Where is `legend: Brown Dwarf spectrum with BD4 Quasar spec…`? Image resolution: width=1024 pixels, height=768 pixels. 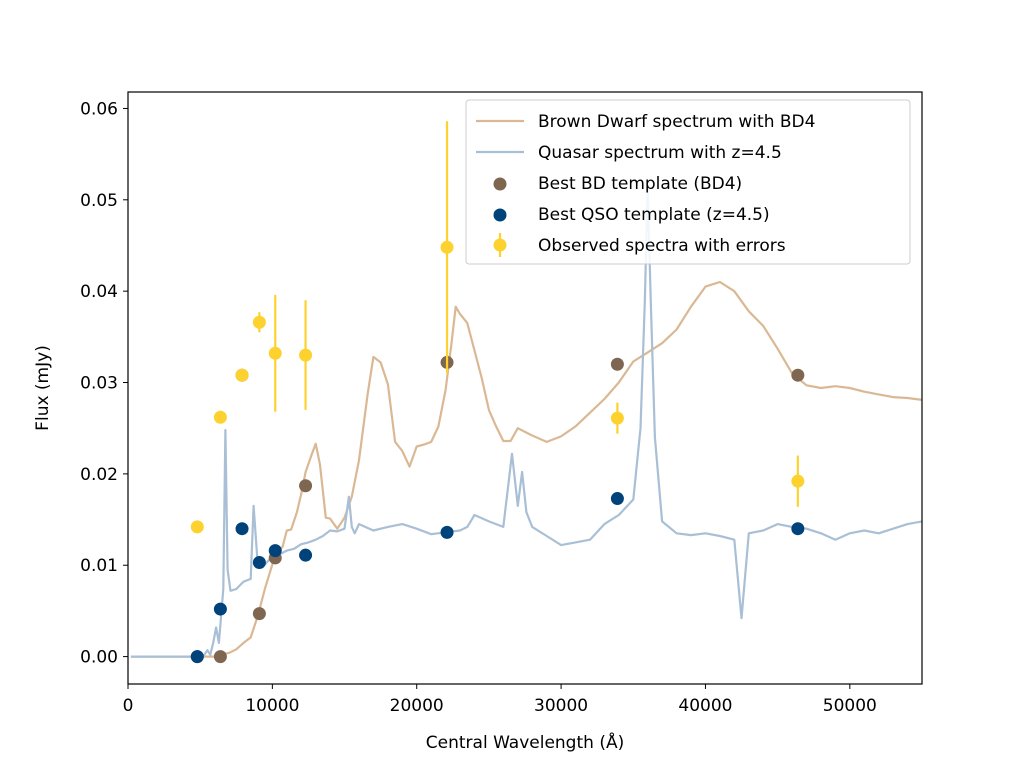 legend: Brown Dwarf spectrum with BD4 Quasar spec… is located at coordinates (688, 182).